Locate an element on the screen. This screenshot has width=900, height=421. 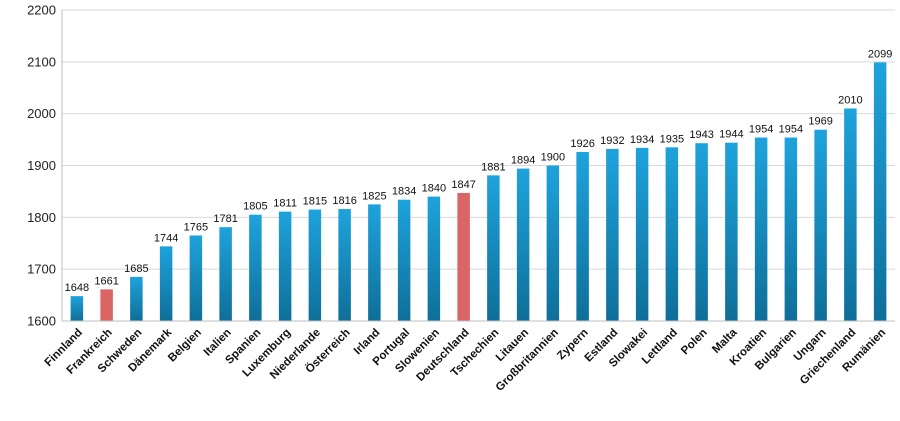
x-tick-label: Polen is located at coordinates (694, 342).